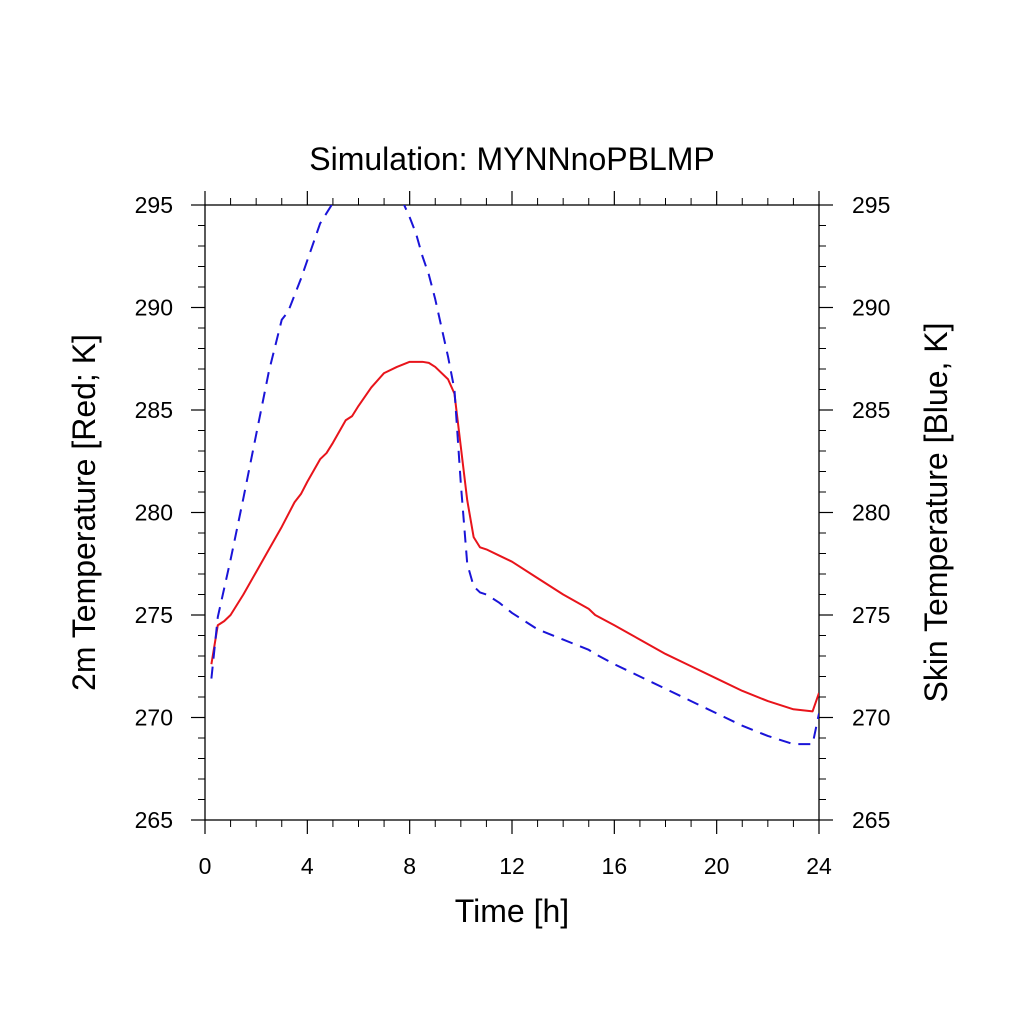 The image size is (1024, 1029). I want to click on x-tick-label: 16, so click(615, 866).